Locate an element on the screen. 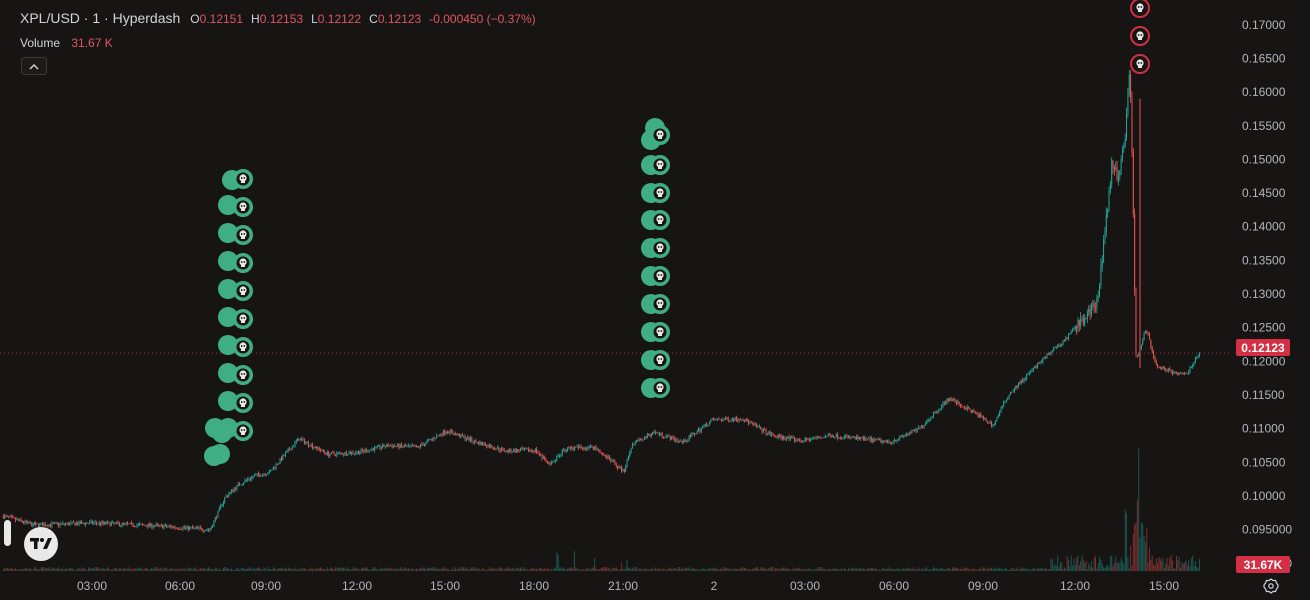 The width and height of the screenshot is (1310, 600). volume-legend: Volume 31.67 K is located at coordinates (66, 43).